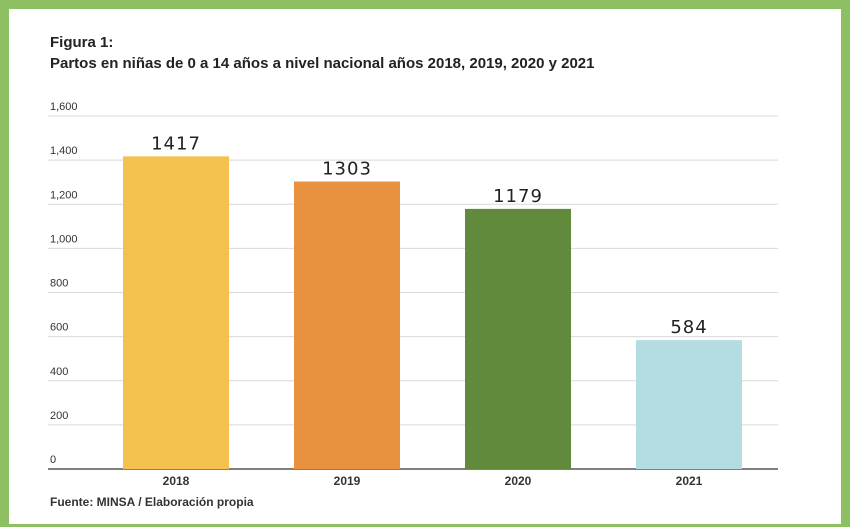 The height and width of the screenshot is (527, 850). Describe the element at coordinates (688, 327) in the screenshot. I see `data-label-2021: 584` at that location.